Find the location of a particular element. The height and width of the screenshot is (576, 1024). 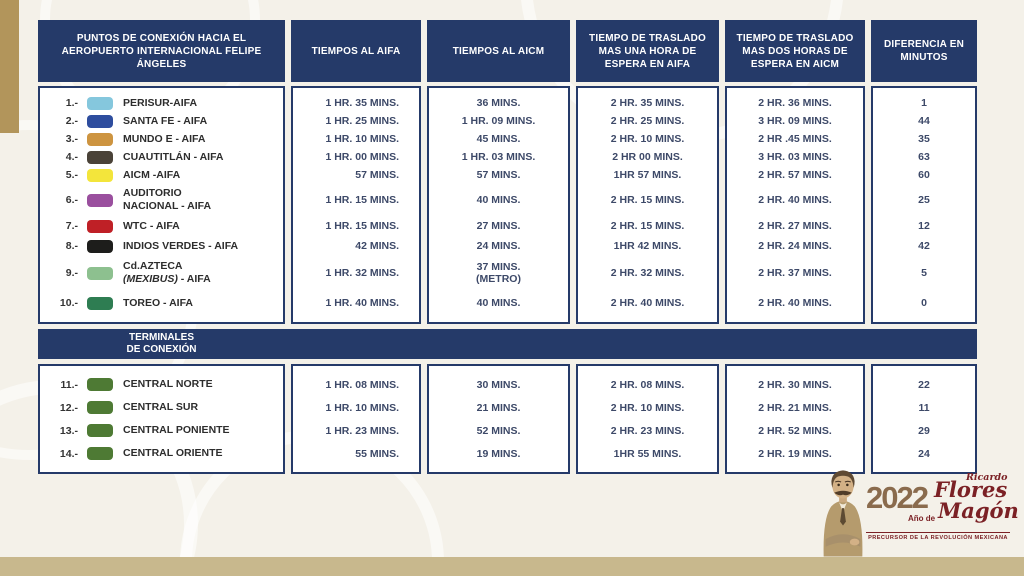

table-row: 5.- AICM -AIFA is located at coordinates (161, 175).